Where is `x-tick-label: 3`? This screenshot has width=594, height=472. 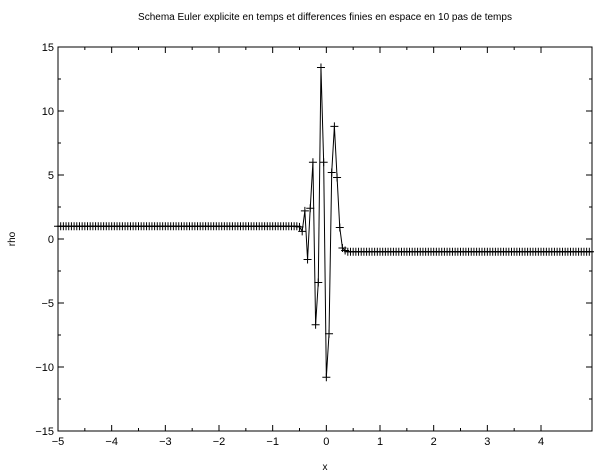 x-tick-label: 3 is located at coordinates (487, 442).